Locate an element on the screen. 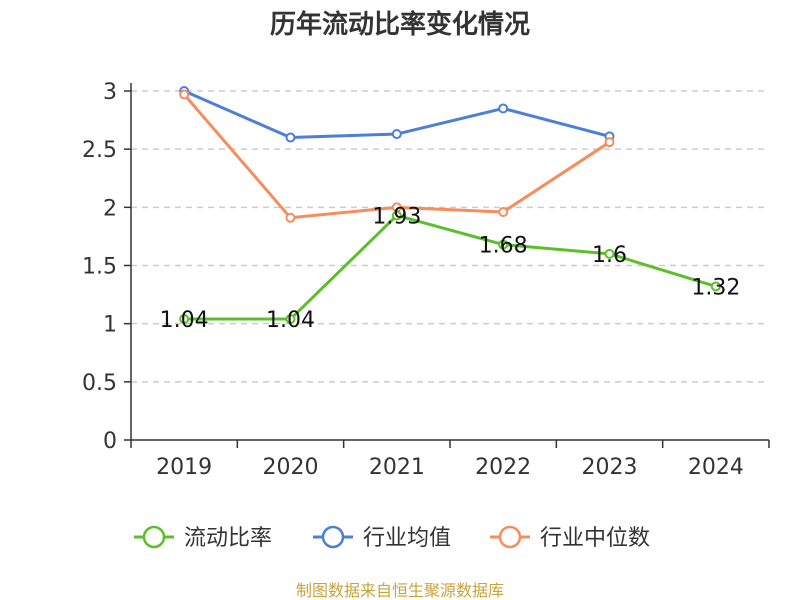 This screenshot has width=800, height=600. y-tick-label: 3 is located at coordinates (110, 92).